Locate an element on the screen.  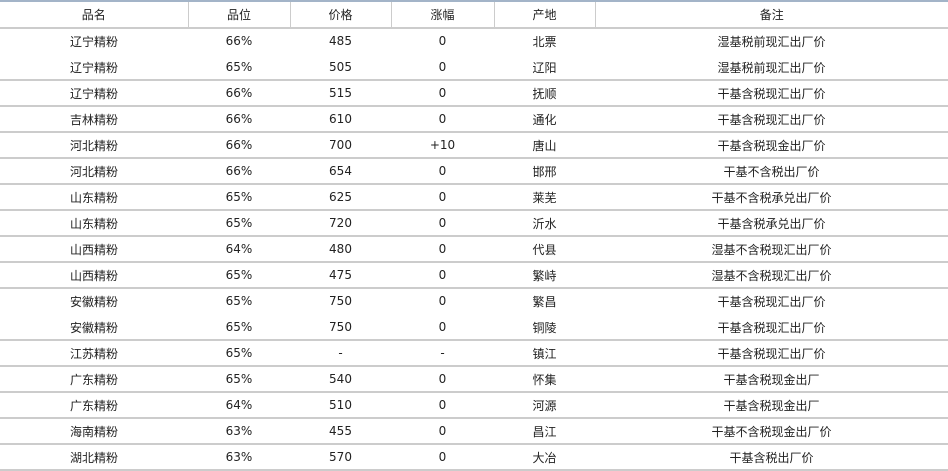
cell-origin: 辽阳 is located at coordinates (544, 67).